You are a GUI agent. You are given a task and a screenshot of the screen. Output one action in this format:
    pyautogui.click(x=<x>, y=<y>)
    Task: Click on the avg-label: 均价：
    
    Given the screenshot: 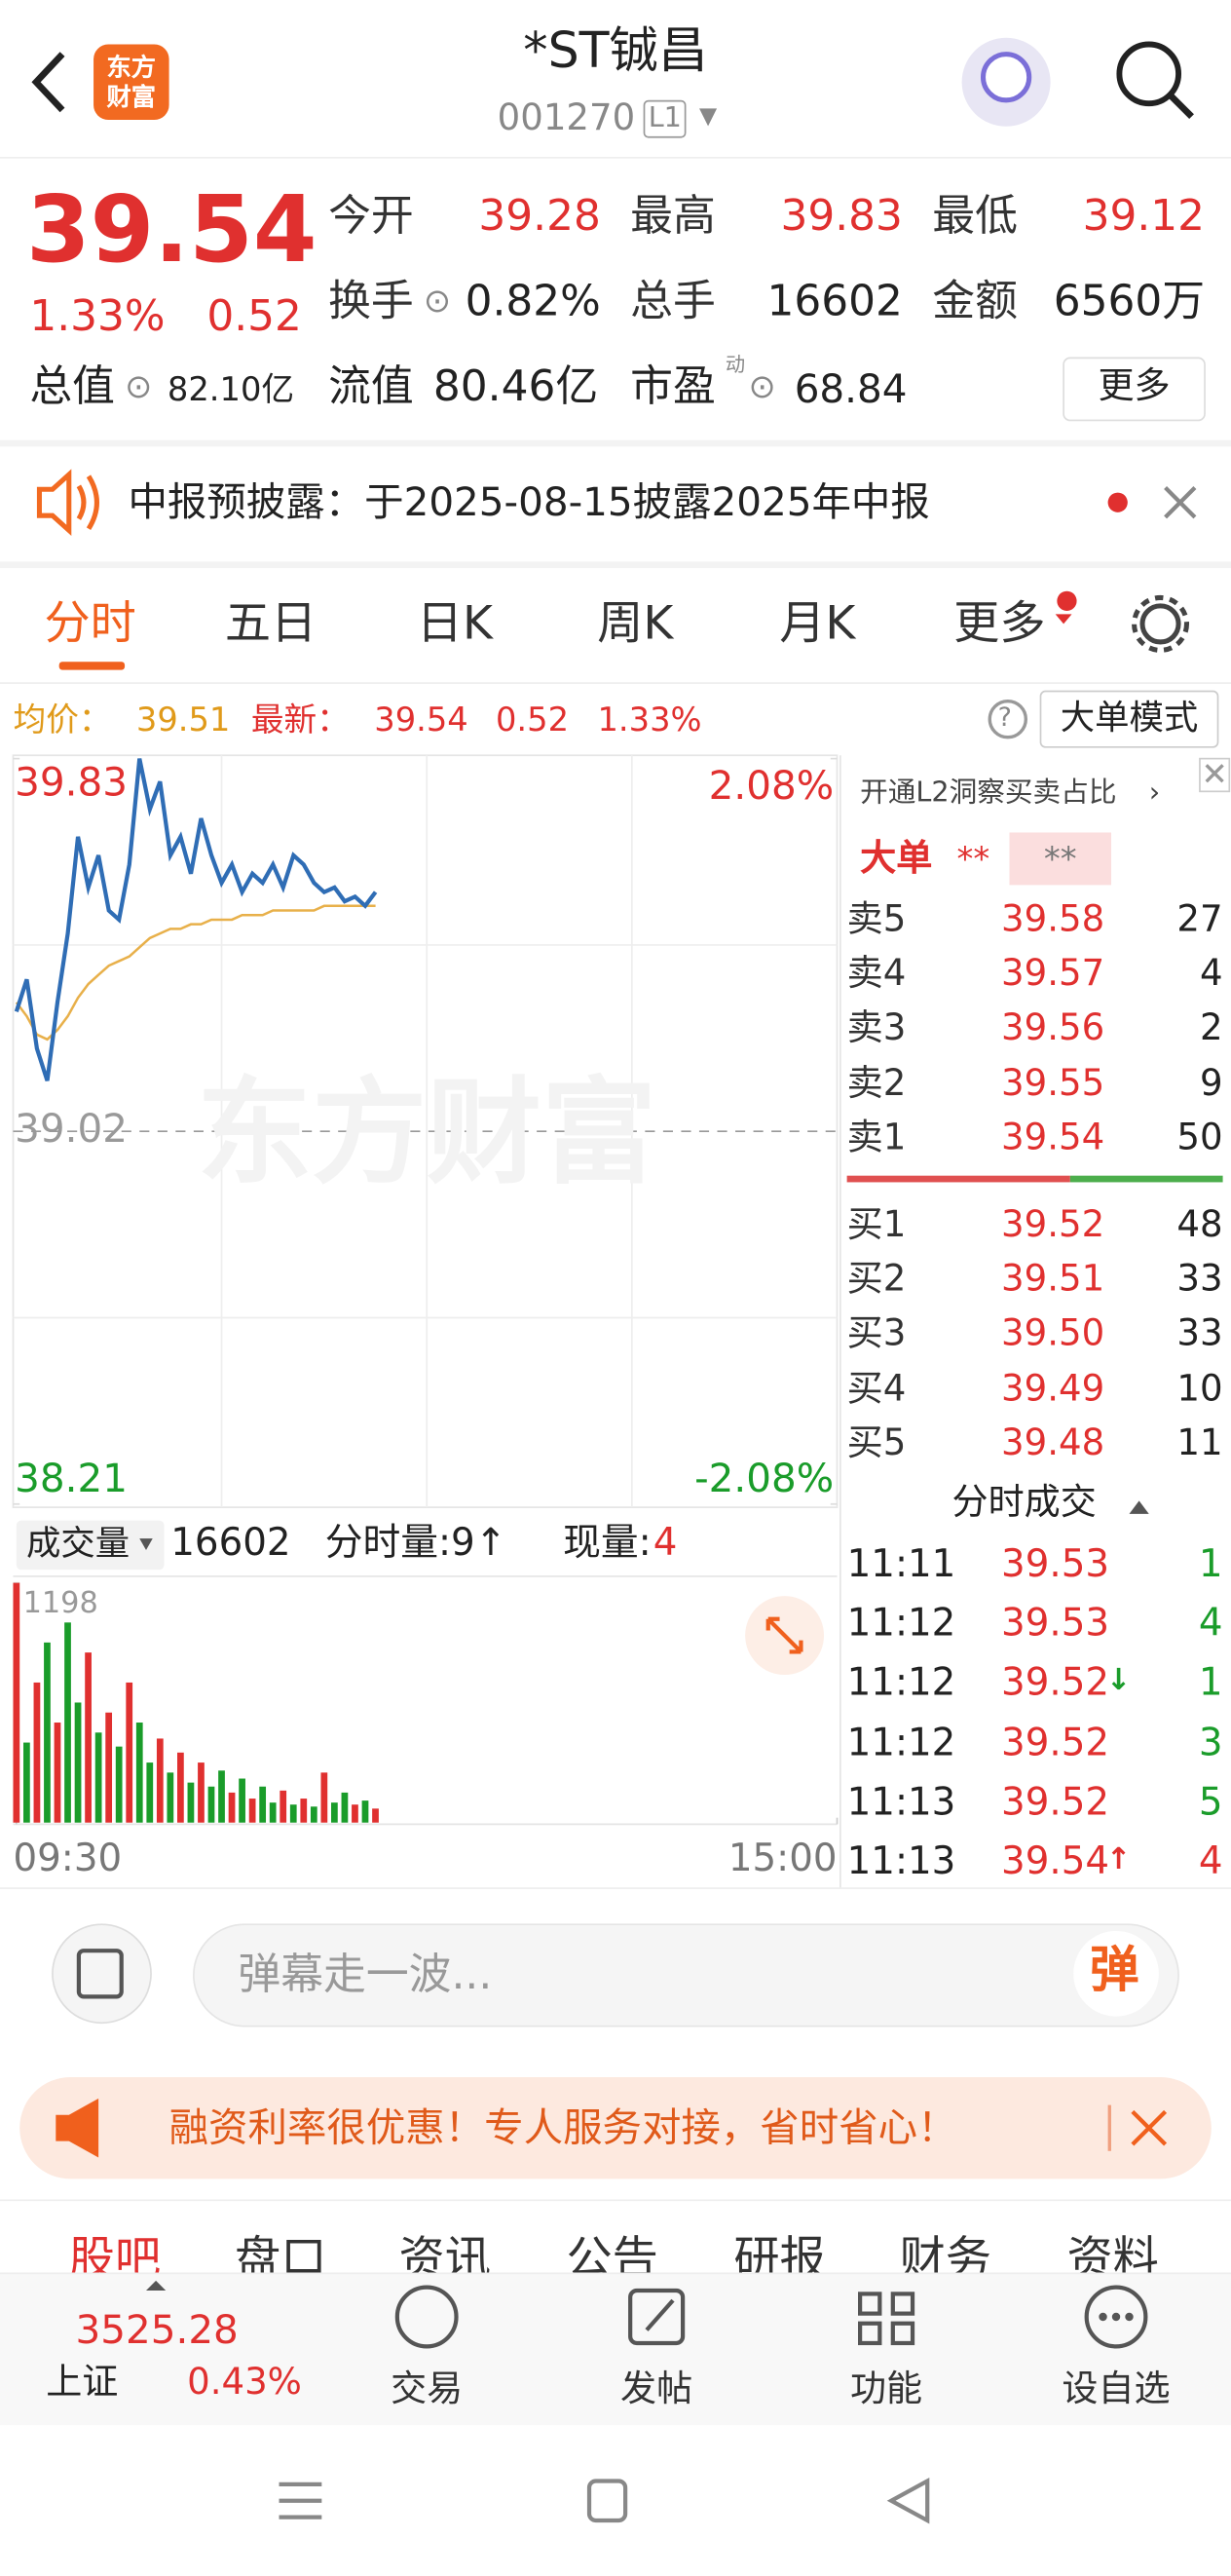 What is the action you would take?
    pyautogui.click(x=62, y=719)
    